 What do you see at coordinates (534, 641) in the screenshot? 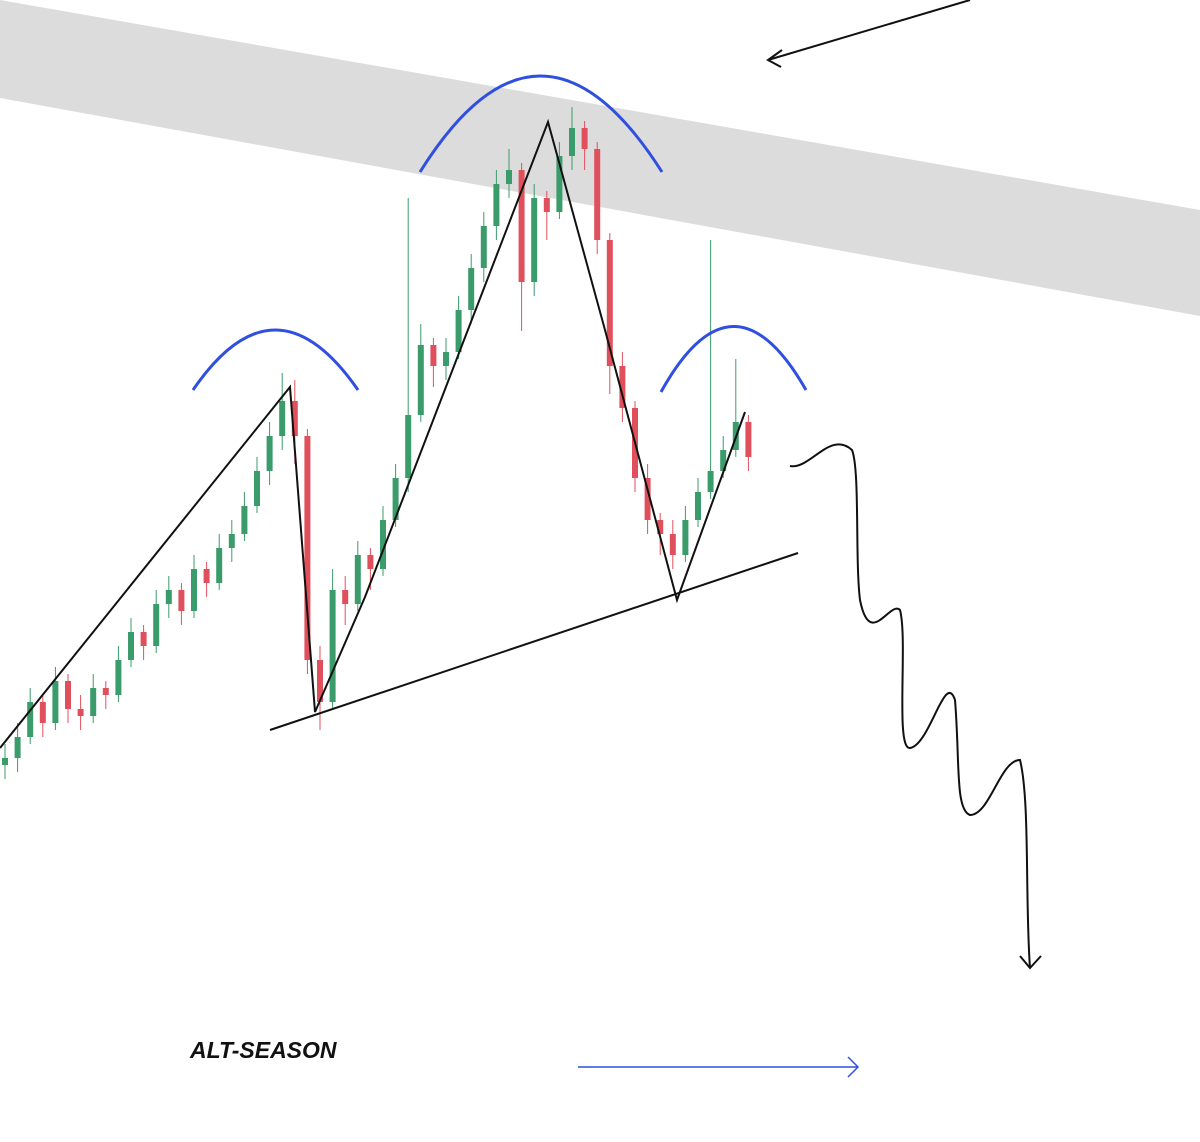
I see `neckline` at bounding box center [534, 641].